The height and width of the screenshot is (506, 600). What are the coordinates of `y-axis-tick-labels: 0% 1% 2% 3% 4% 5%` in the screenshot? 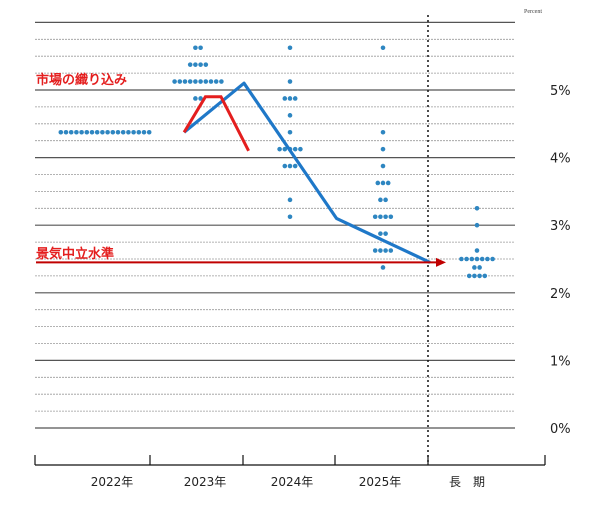 It's located at (560, 260).